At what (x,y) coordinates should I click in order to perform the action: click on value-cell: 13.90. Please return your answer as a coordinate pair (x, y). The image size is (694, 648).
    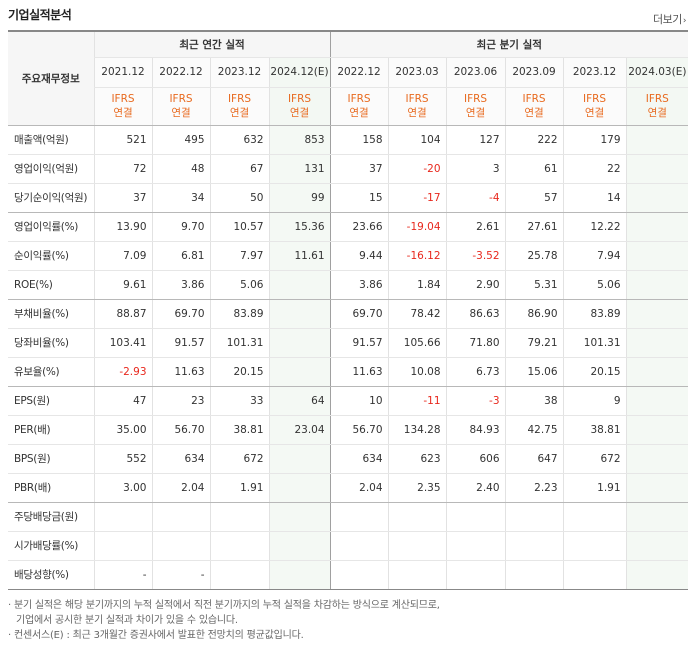
    Looking at the image, I should click on (122, 227).